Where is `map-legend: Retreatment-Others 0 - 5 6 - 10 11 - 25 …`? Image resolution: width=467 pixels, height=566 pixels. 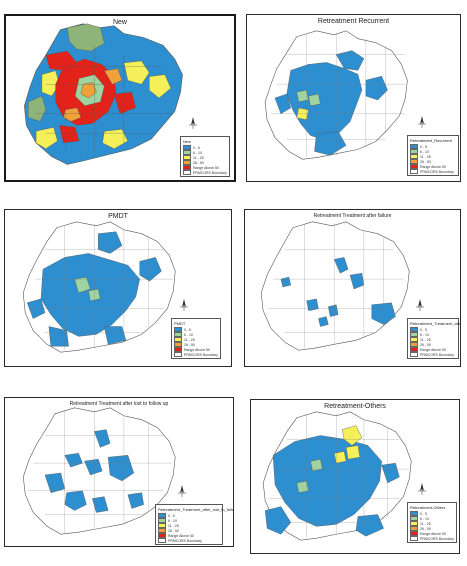
map-legend: Retreatment-Others 0 - 5 6 - 10 11 - 25 … is located at coordinates (432, 522).